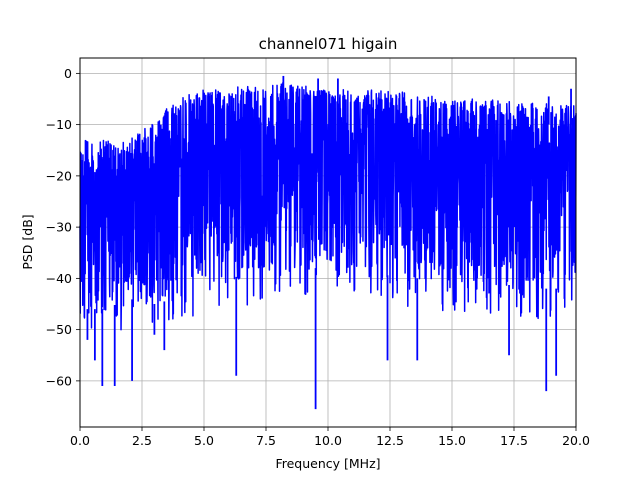 This screenshot has height=480, width=640. What do you see at coordinates (27, 241) in the screenshot?
I see `y-axis-label: PSD [dB]` at bounding box center [27, 241].